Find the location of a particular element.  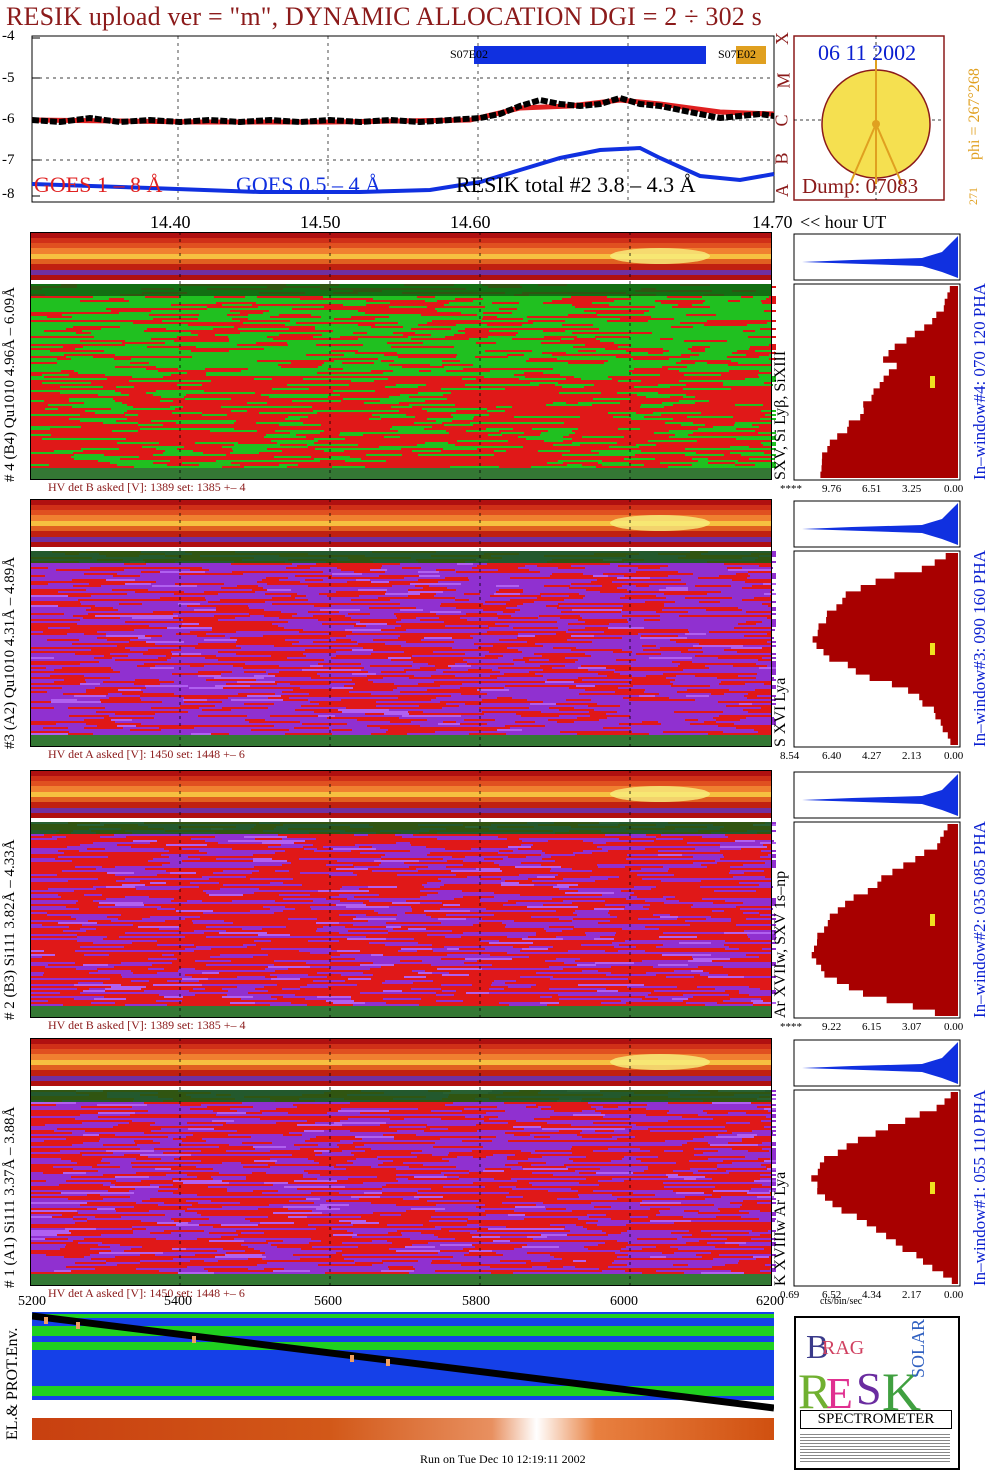

channel-lines-label: SXV, Si Lyβ, SiXIII is located at coordinates (780, 415).